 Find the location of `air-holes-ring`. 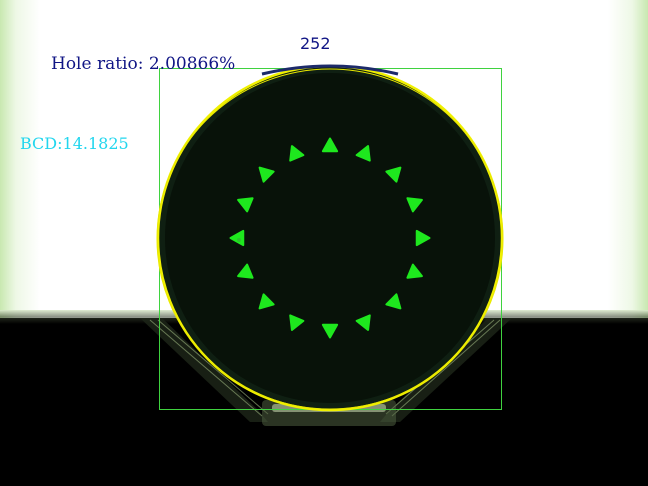

air-holes-ring is located at coordinates (330, 238).